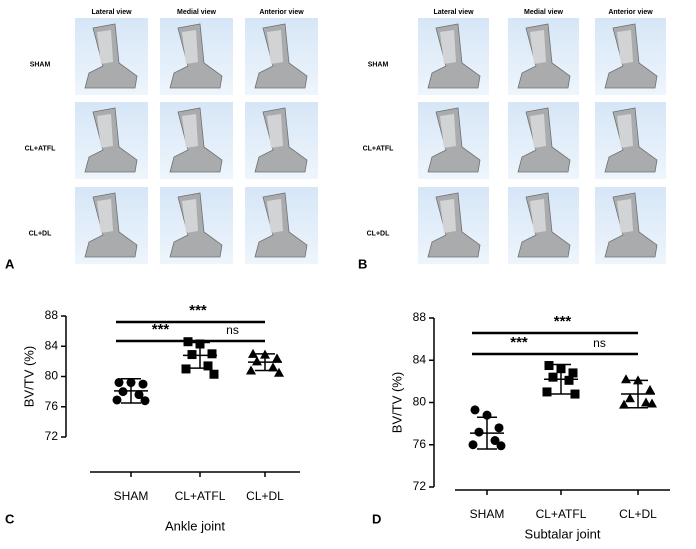 This screenshot has width=696, height=549. I want to click on x-axis-title: Ankle joint, so click(195, 525).